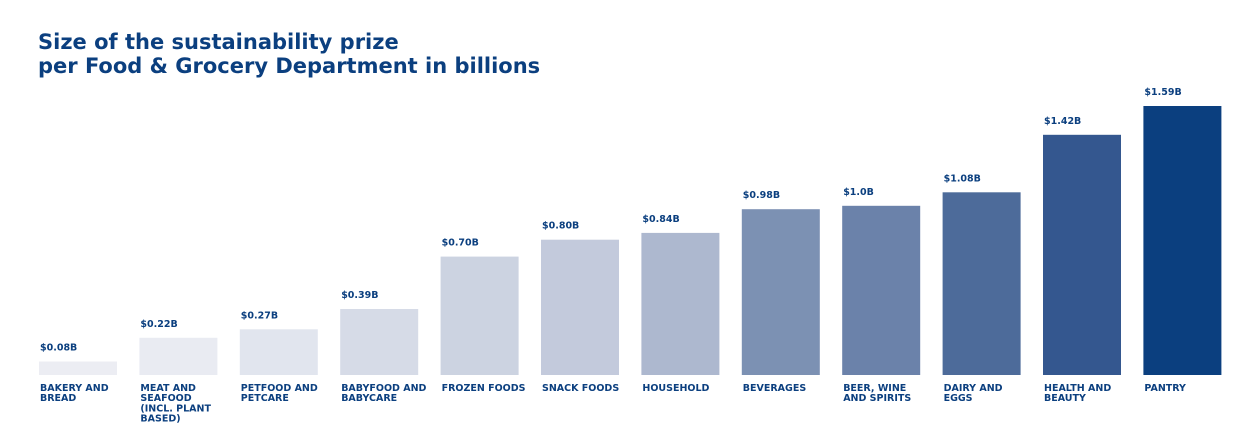 This screenshot has height=444, width=1260. I want to click on category-label-4: FROZEN FOODS, so click(484, 388).